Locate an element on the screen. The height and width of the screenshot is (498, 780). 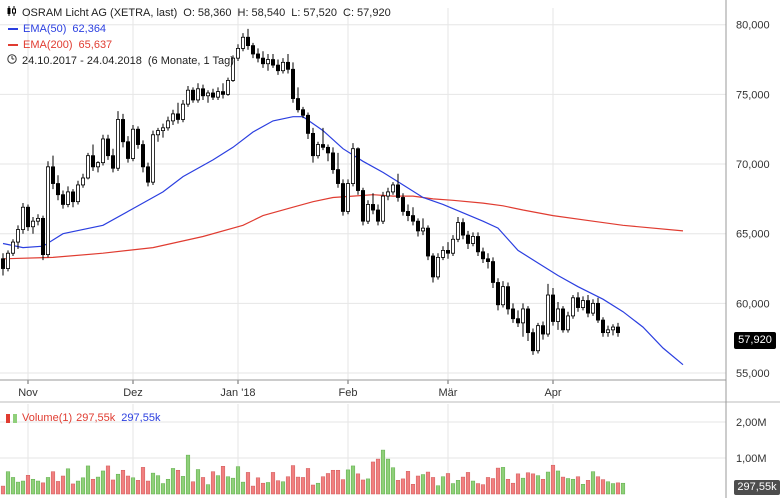
legend-ema200-row: EMA(200) 65,637 is located at coordinates (198, 45).